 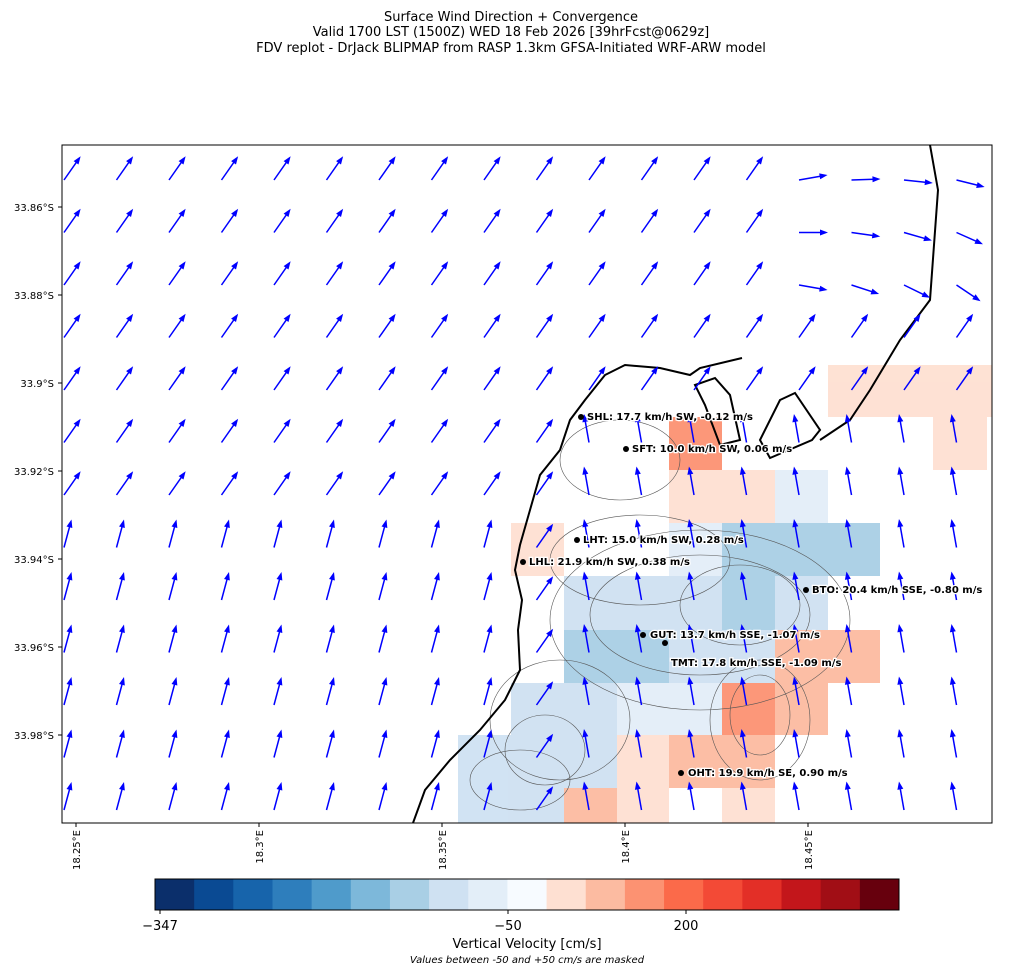 What do you see at coordinates (670, 417) in the screenshot?
I see `station-label: SHL: 17.7 km/h SW, -0.12 m/s` at bounding box center [670, 417].